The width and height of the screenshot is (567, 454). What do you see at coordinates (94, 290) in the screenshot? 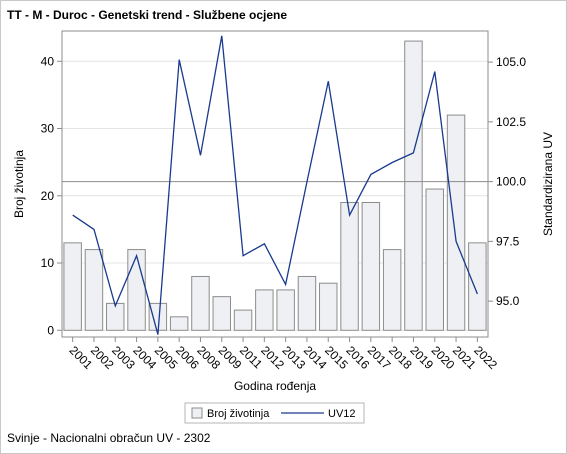
I see `bar-2002` at bounding box center [94, 290].